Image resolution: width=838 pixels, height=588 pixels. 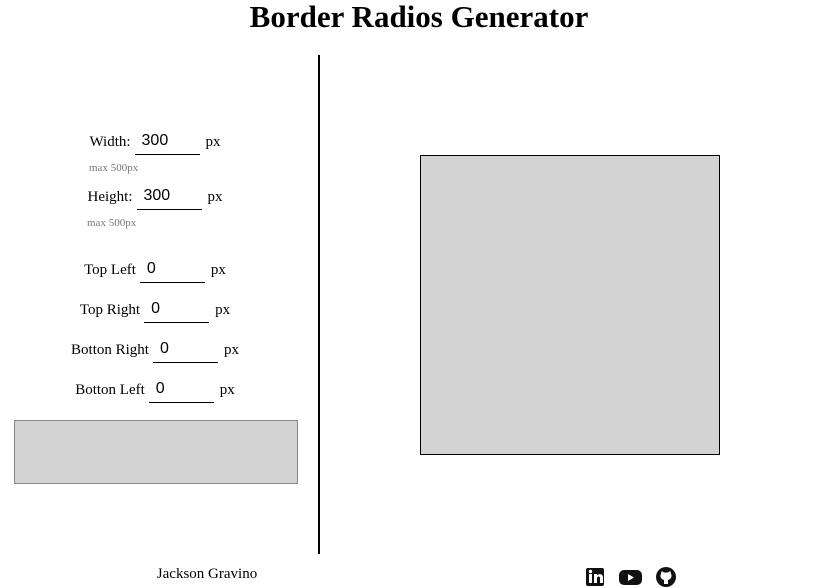 I want to click on field-label: Botton Left, so click(x=110, y=389).